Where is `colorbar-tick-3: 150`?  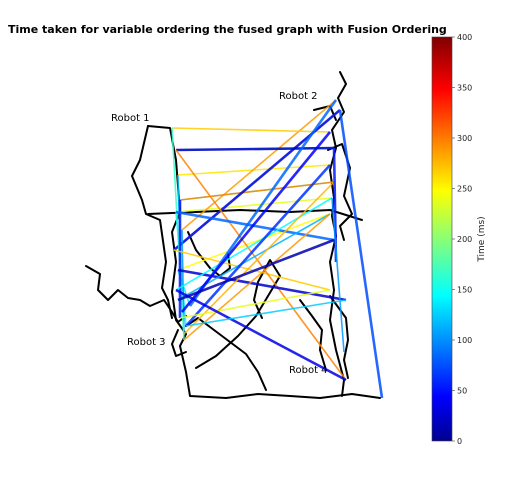
colorbar-tick-3: 150 is located at coordinates (464, 290).